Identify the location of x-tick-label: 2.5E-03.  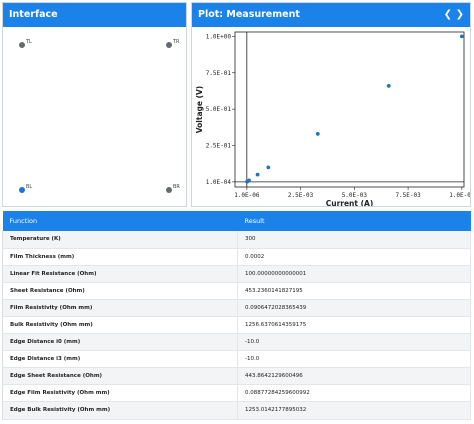
(301, 195).